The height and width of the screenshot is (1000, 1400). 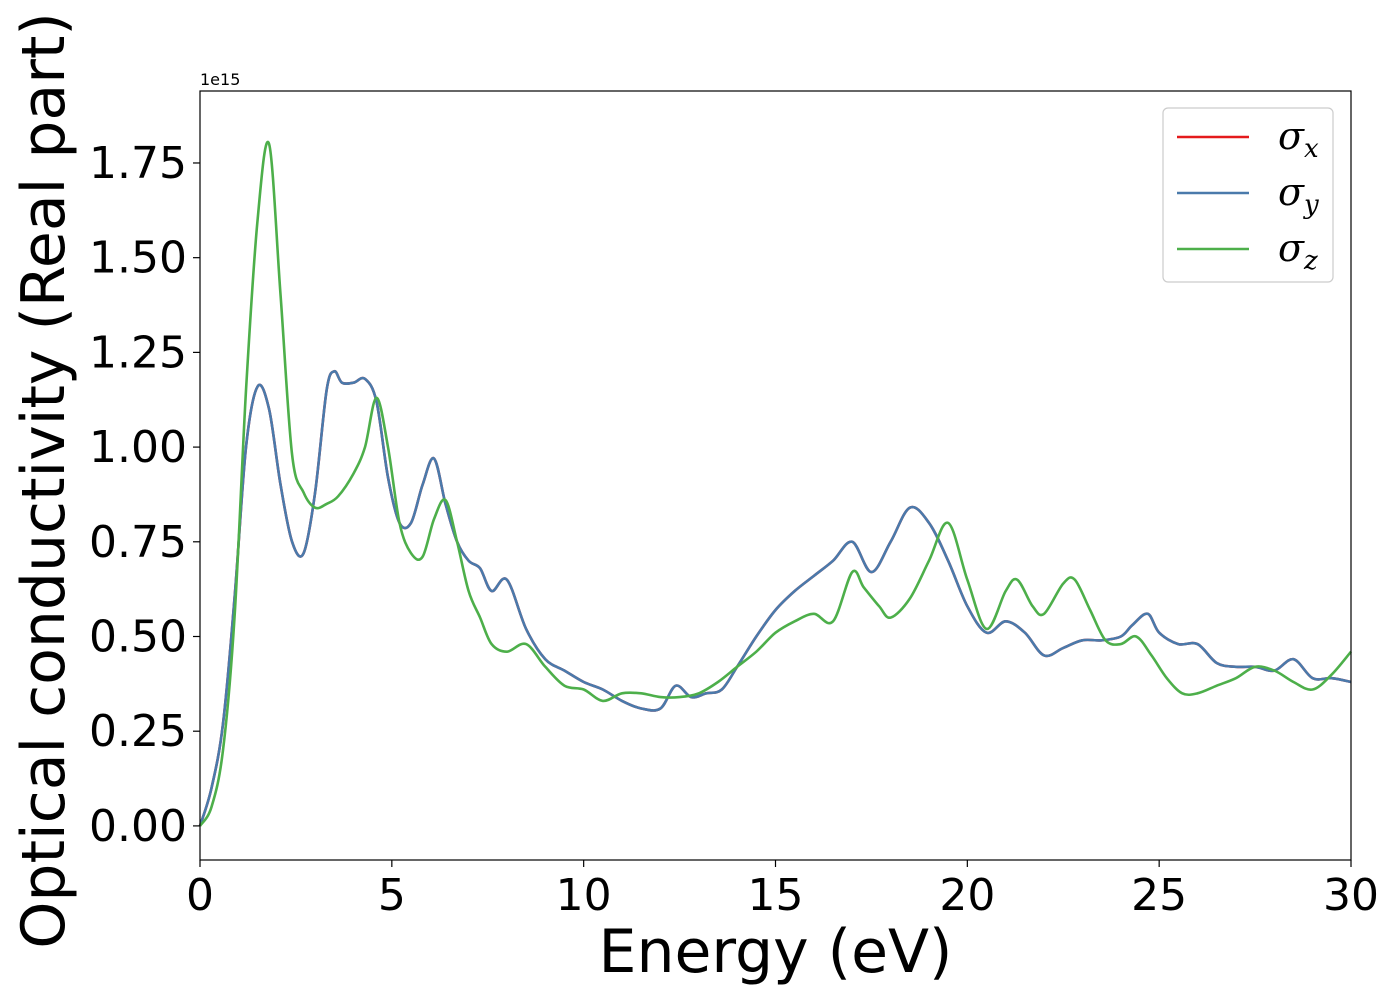 I want to click on y-tick-label: 0.00, so click(x=138, y=826).